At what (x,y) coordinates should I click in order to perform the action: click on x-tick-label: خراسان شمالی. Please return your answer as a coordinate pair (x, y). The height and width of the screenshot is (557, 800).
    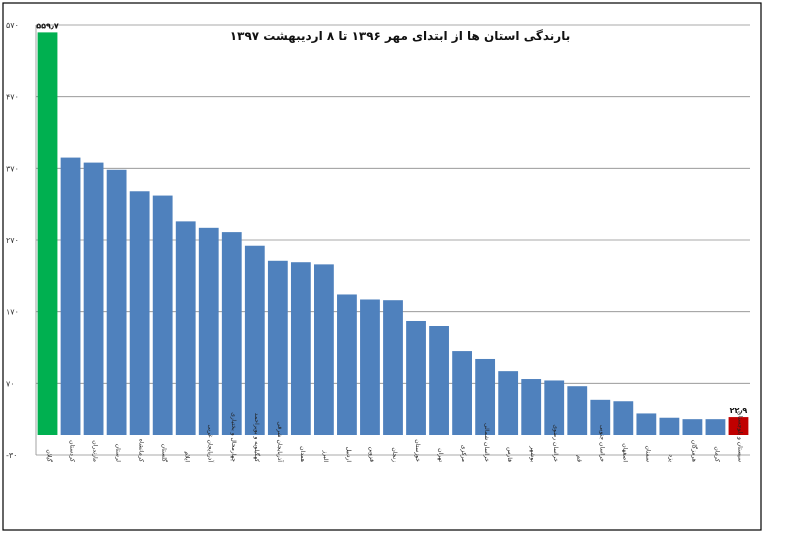
    Looking at the image, I should click on (486, 442).